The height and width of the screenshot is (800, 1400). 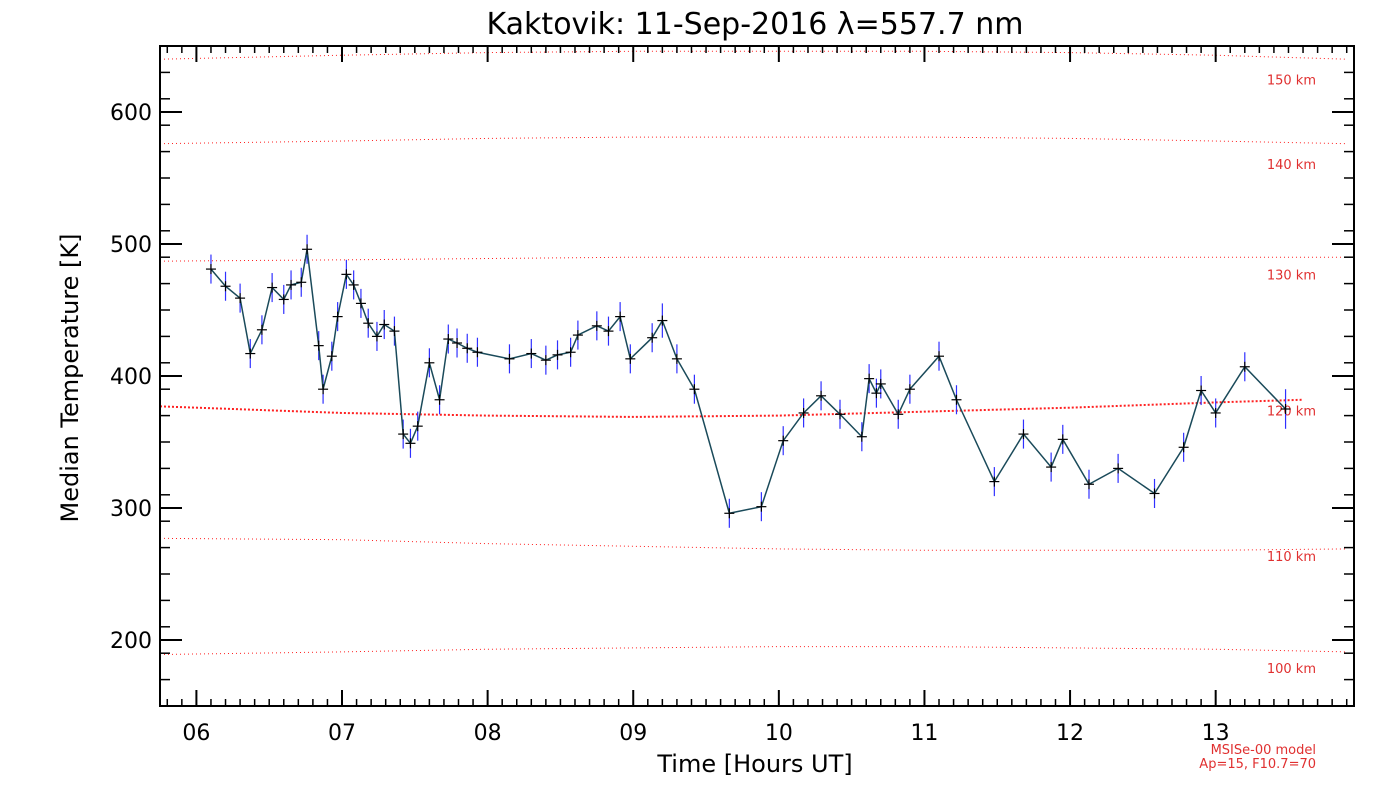 What do you see at coordinates (755, 24) in the screenshot?
I see `chart-title: Kaktovik: 11-Sep-2016 λ=557.7 nm` at bounding box center [755, 24].